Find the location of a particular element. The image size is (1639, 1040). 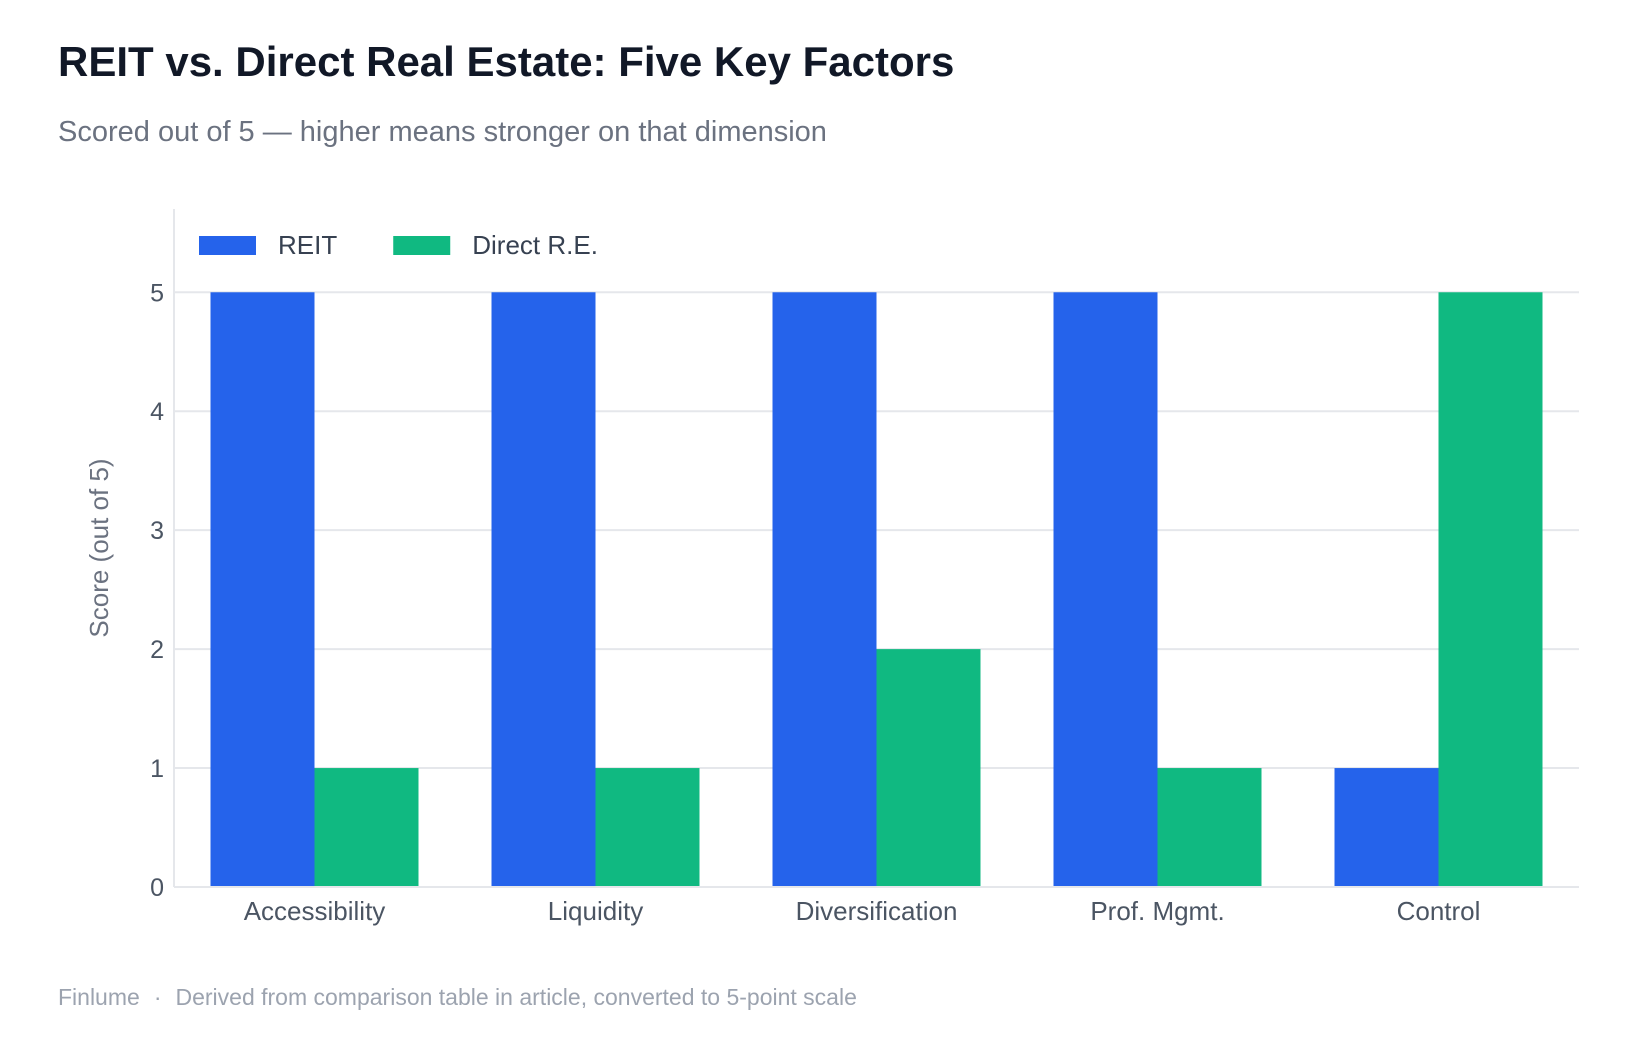

y-axis-label: Score (out of 5) is located at coordinates (99, 547).